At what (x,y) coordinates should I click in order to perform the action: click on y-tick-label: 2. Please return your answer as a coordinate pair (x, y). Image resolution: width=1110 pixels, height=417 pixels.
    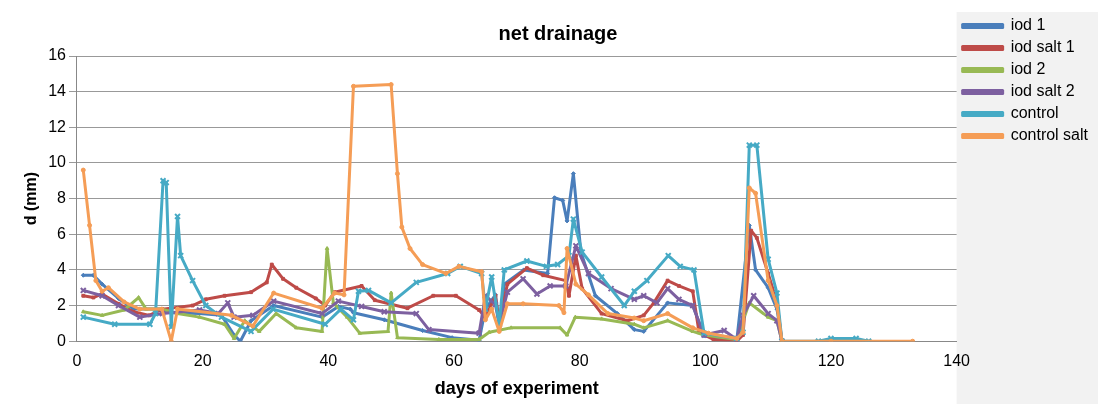
    Looking at the image, I should click on (62, 304).